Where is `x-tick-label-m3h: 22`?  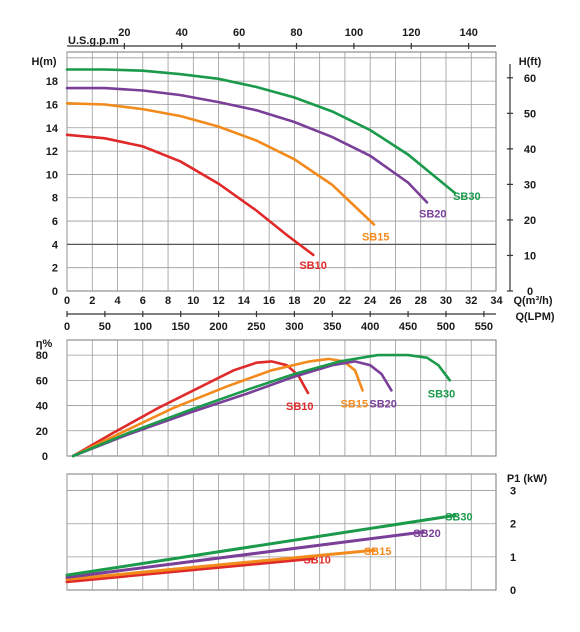 x-tick-label-m3h: 22 is located at coordinates (345, 301).